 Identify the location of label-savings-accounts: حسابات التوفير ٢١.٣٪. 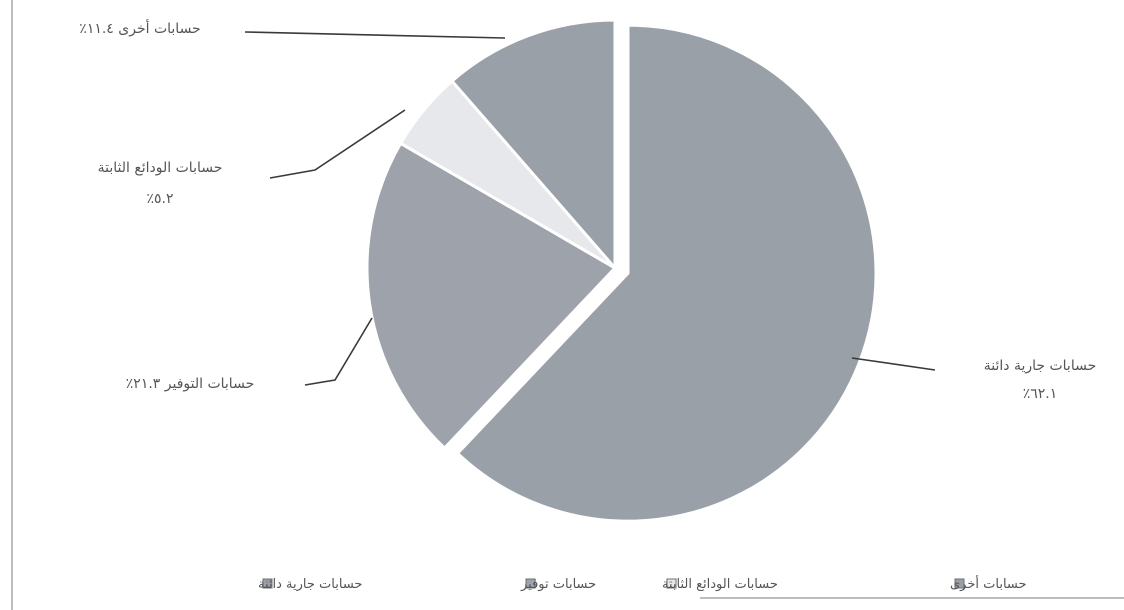
(190, 384).